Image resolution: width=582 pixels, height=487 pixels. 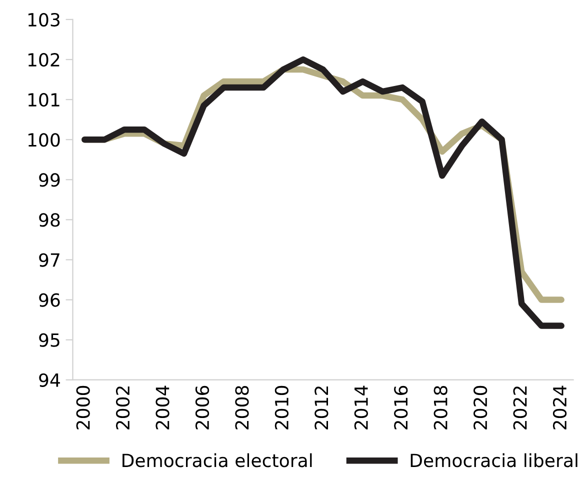 I want to click on x-tick-label: 2002, so click(x=123, y=408).